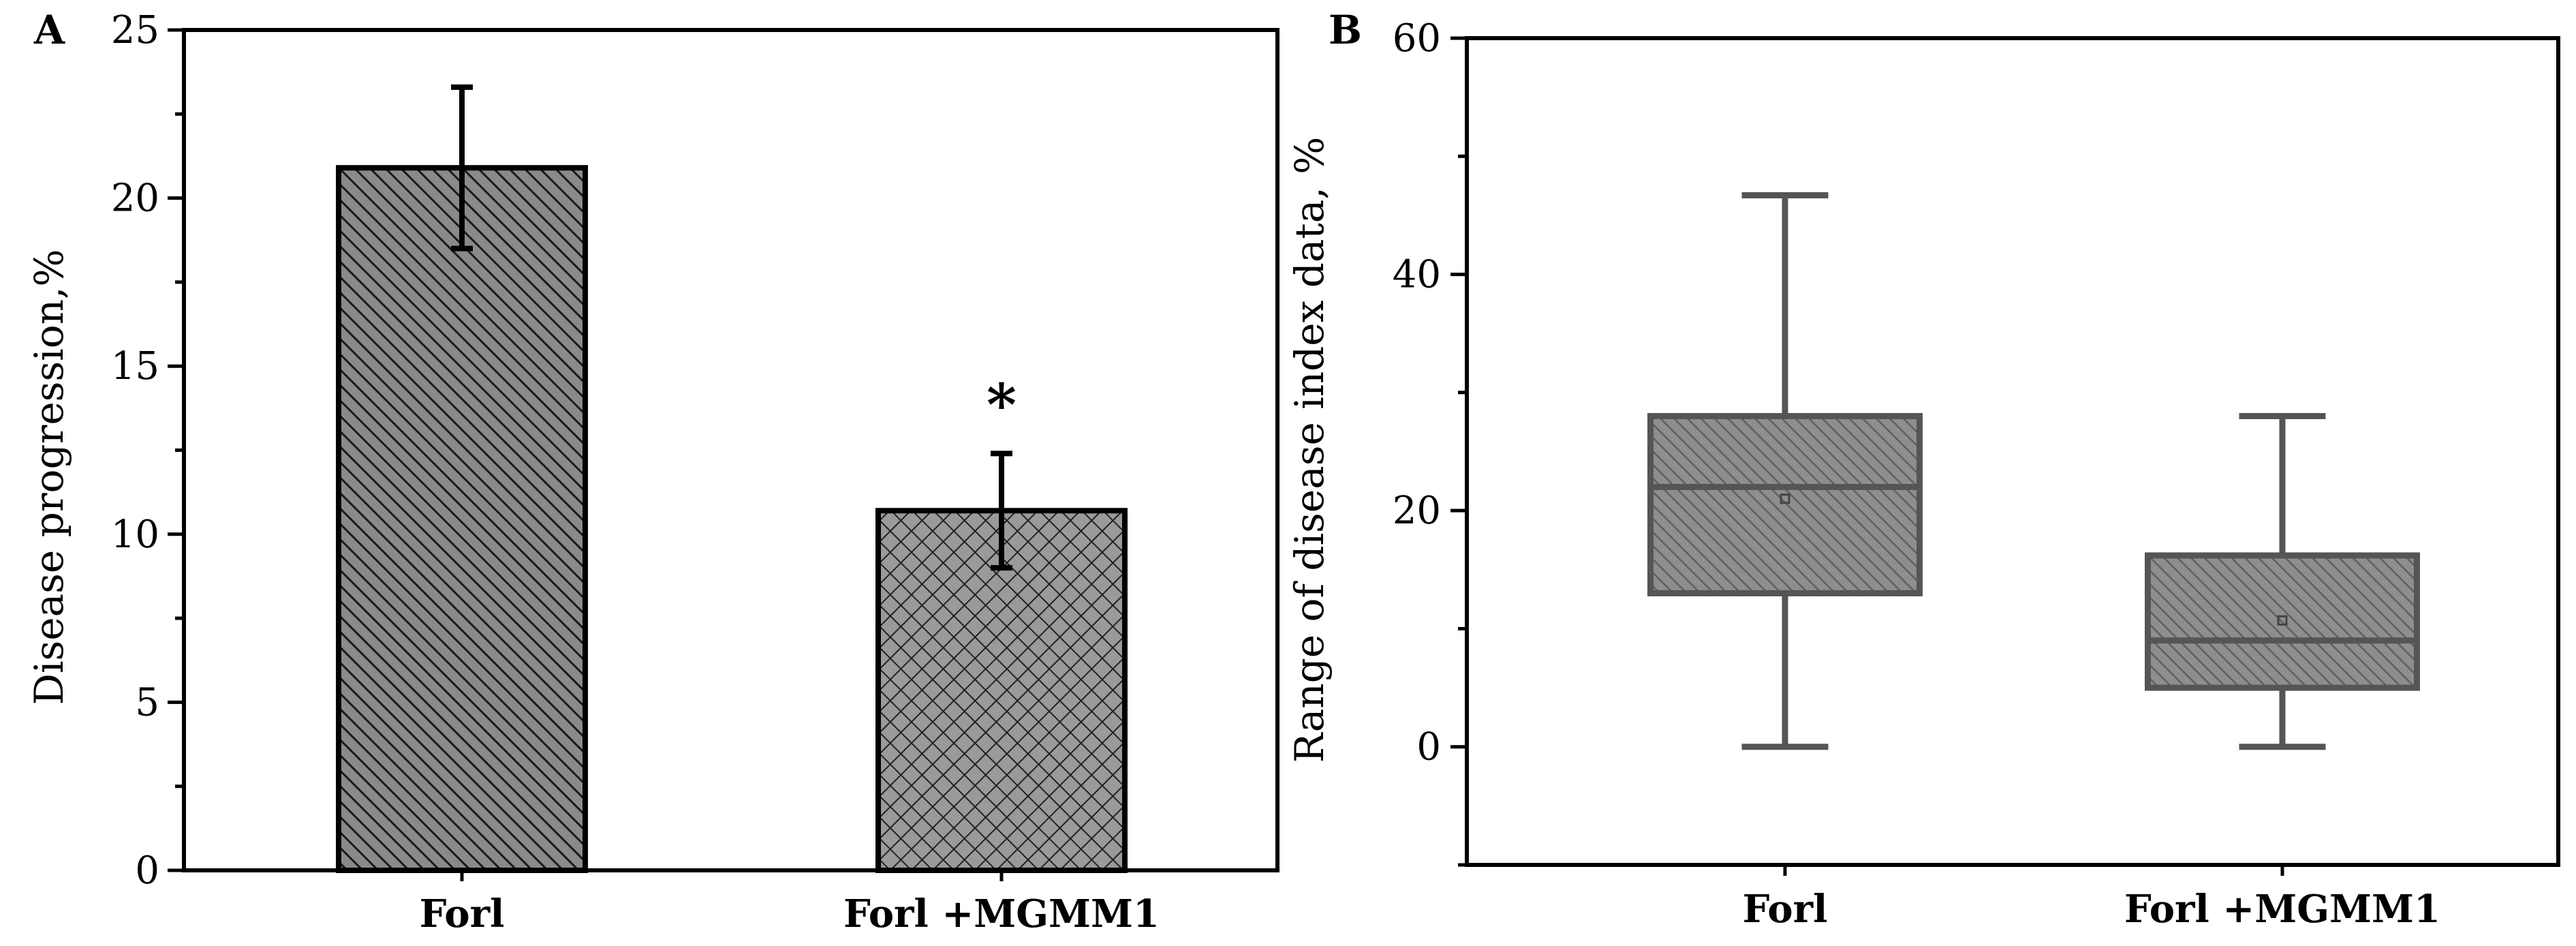 This screenshot has width=2576, height=946. What do you see at coordinates (1417, 38) in the screenshot?
I see `panel-b-y-tick-label: 60` at bounding box center [1417, 38].